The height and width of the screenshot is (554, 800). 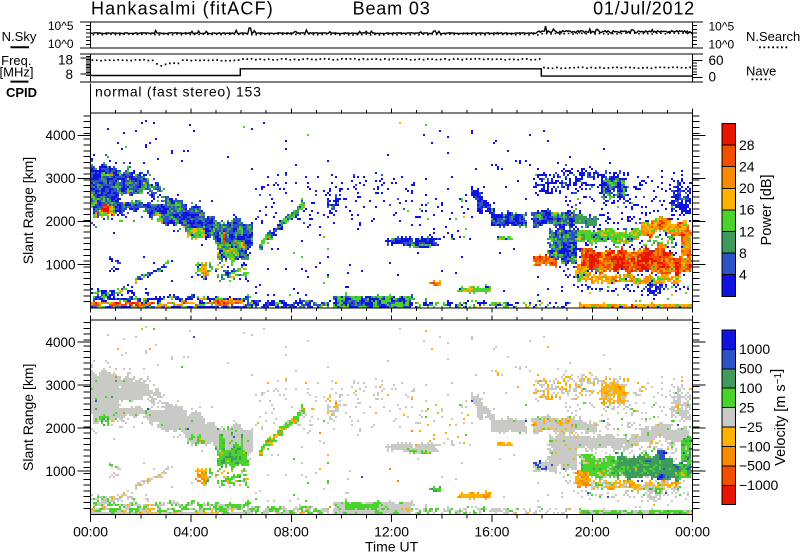 I want to click on svg-text: 500, so click(x=751, y=369).